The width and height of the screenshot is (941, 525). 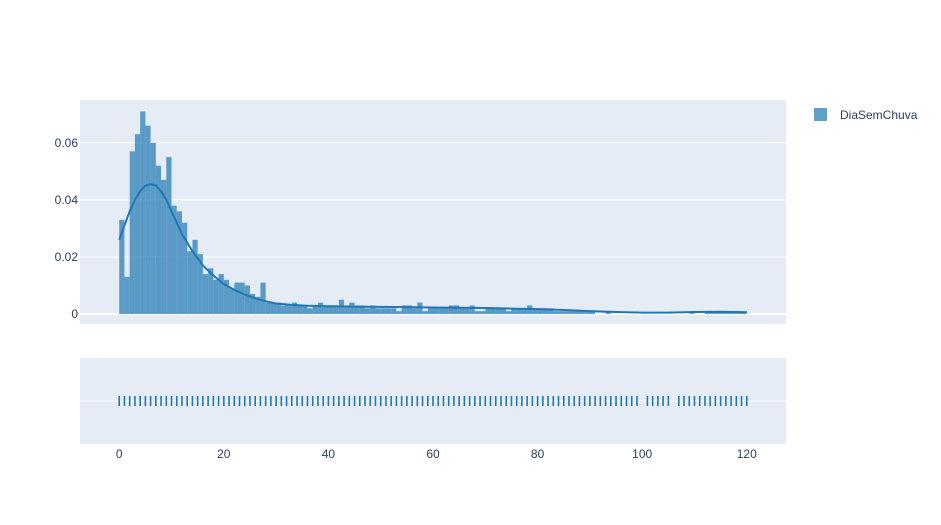 I want to click on x-tick-label: 80, so click(x=538, y=454).